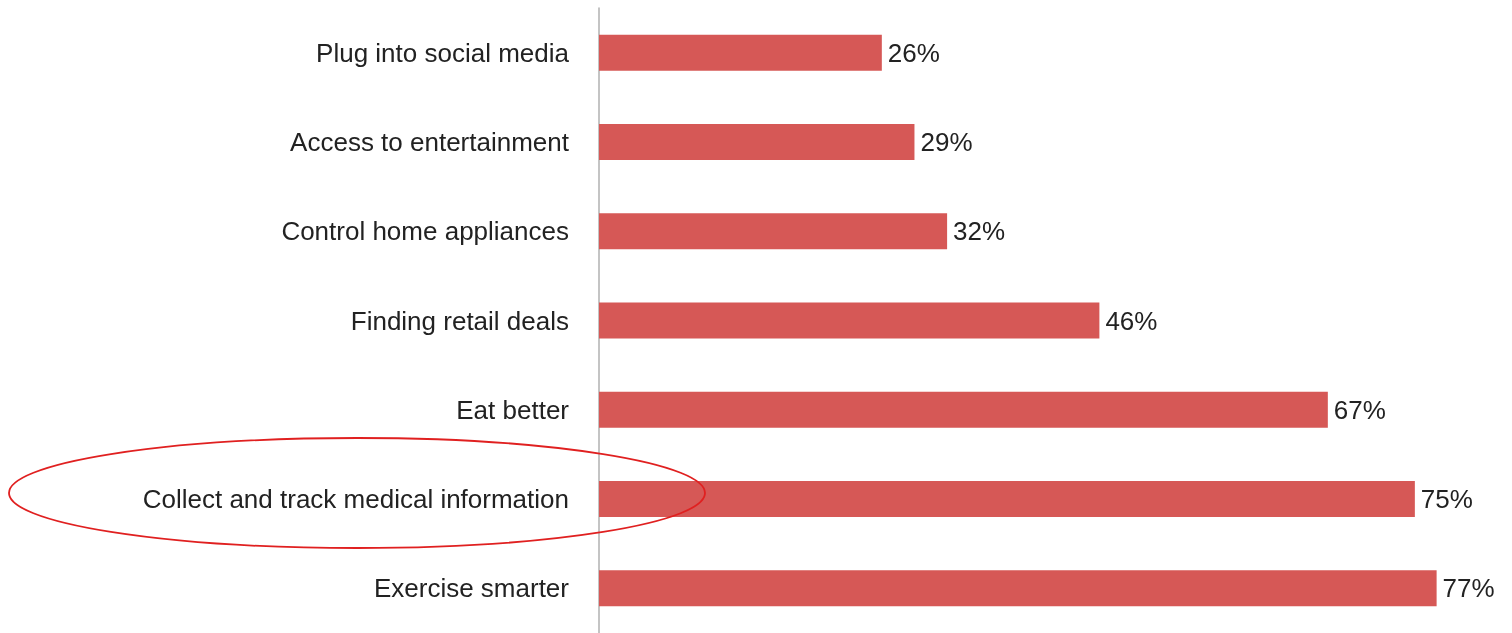  I want to click on y-tick-label: Control home appliances, so click(425, 231).